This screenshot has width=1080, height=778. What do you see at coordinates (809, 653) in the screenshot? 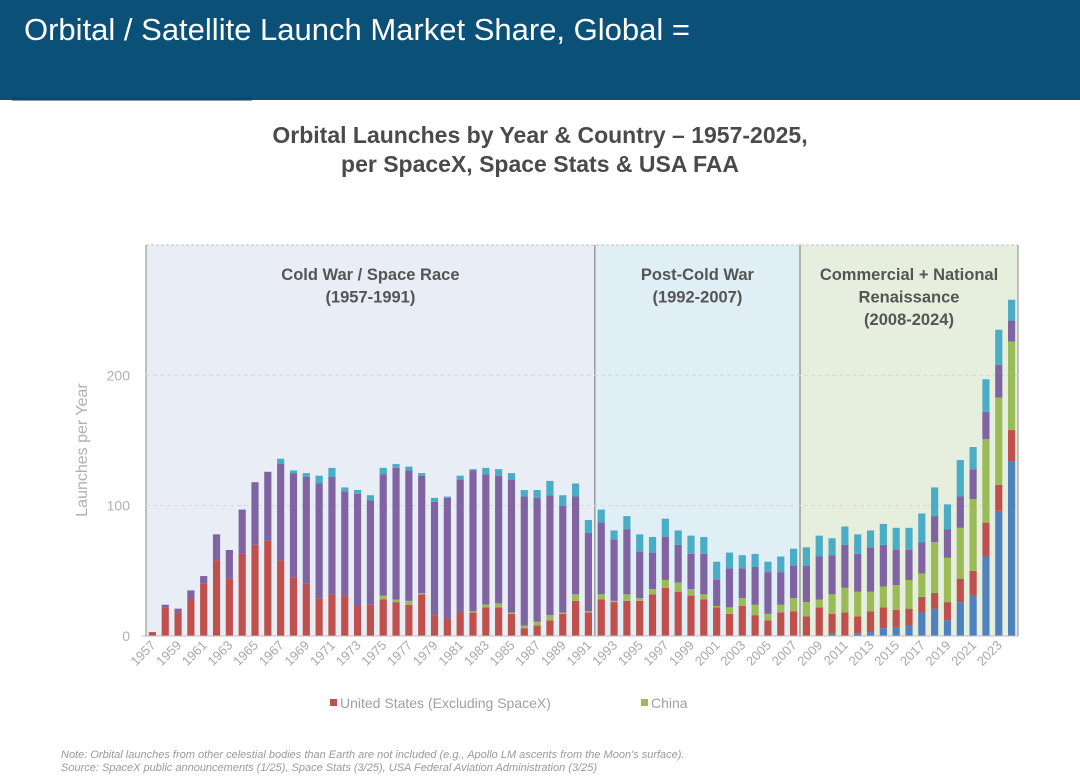
I see `x-tick-label-2009: 2009` at bounding box center [809, 653].